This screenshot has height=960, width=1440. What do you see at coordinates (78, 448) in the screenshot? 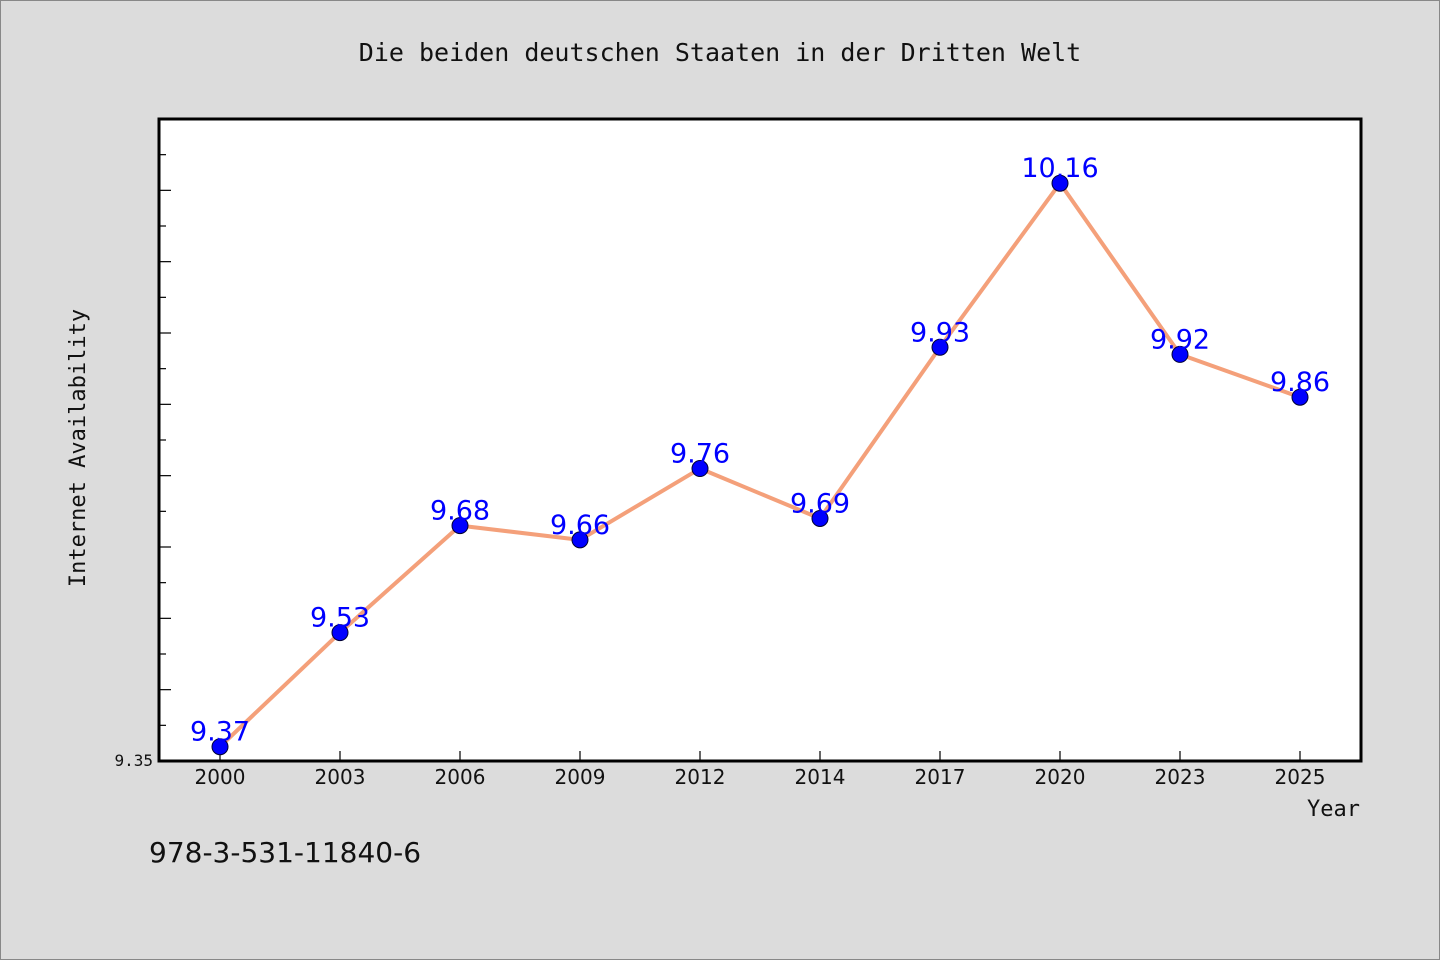
I see `y-axis-label: Internet Availability` at bounding box center [78, 448].